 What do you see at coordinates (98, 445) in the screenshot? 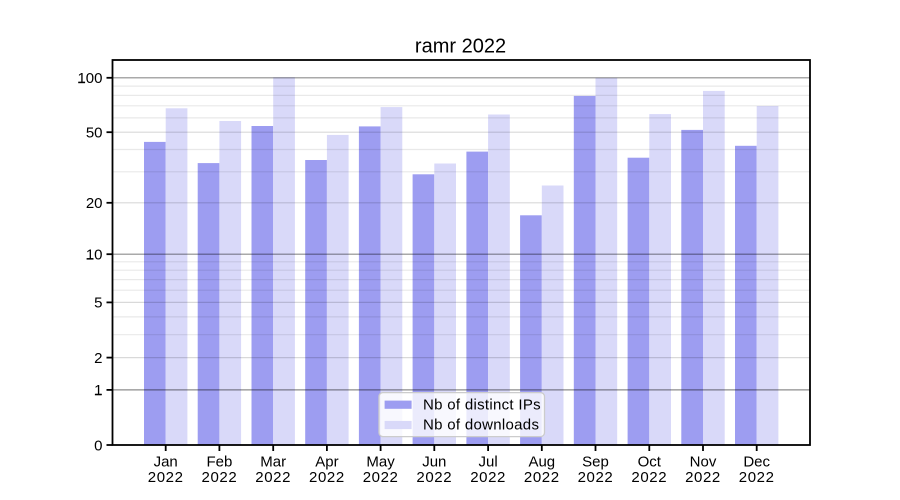
I see `svg-text: 0` at bounding box center [98, 445].